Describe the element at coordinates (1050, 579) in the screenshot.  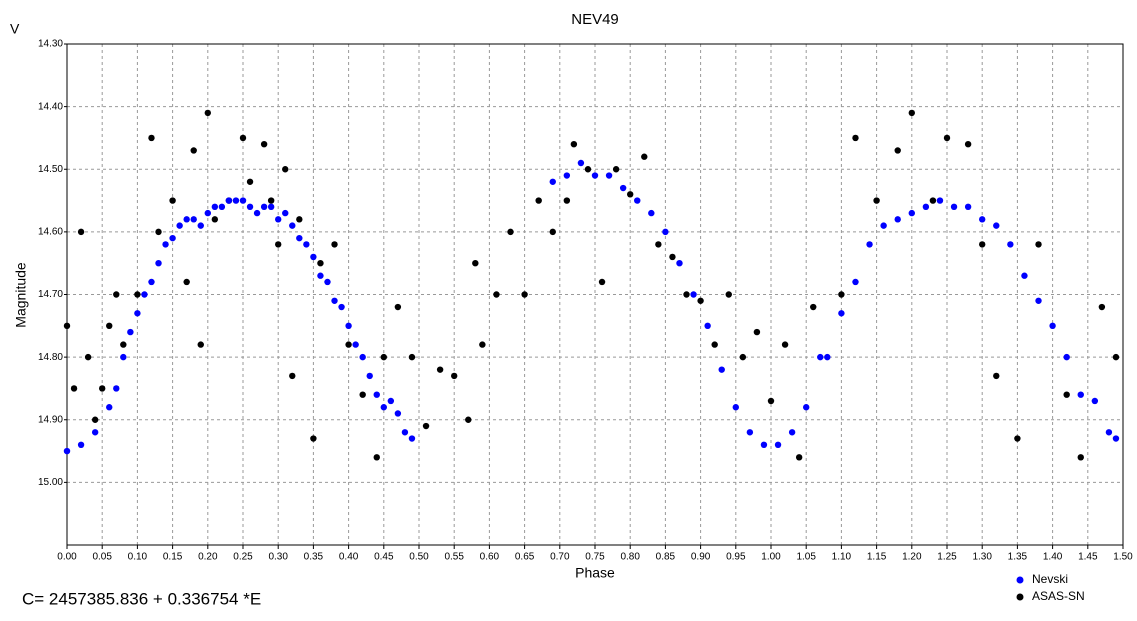
I see `legend-label: Nevski` at that location.